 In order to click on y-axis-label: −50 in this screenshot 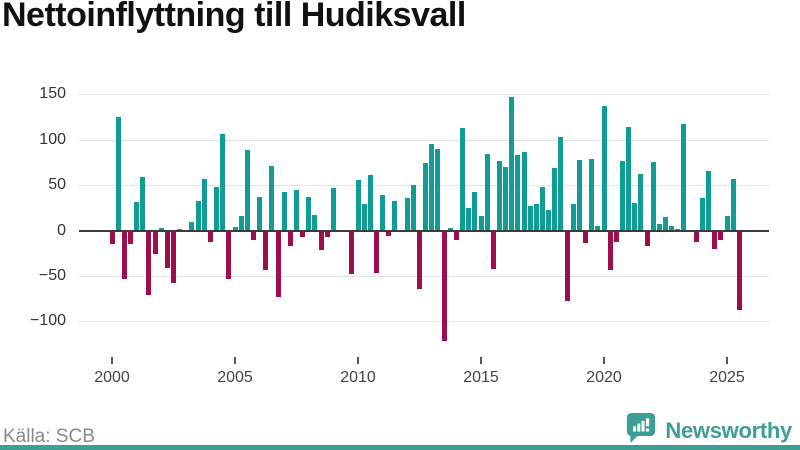, I will do `click(52, 275)`.